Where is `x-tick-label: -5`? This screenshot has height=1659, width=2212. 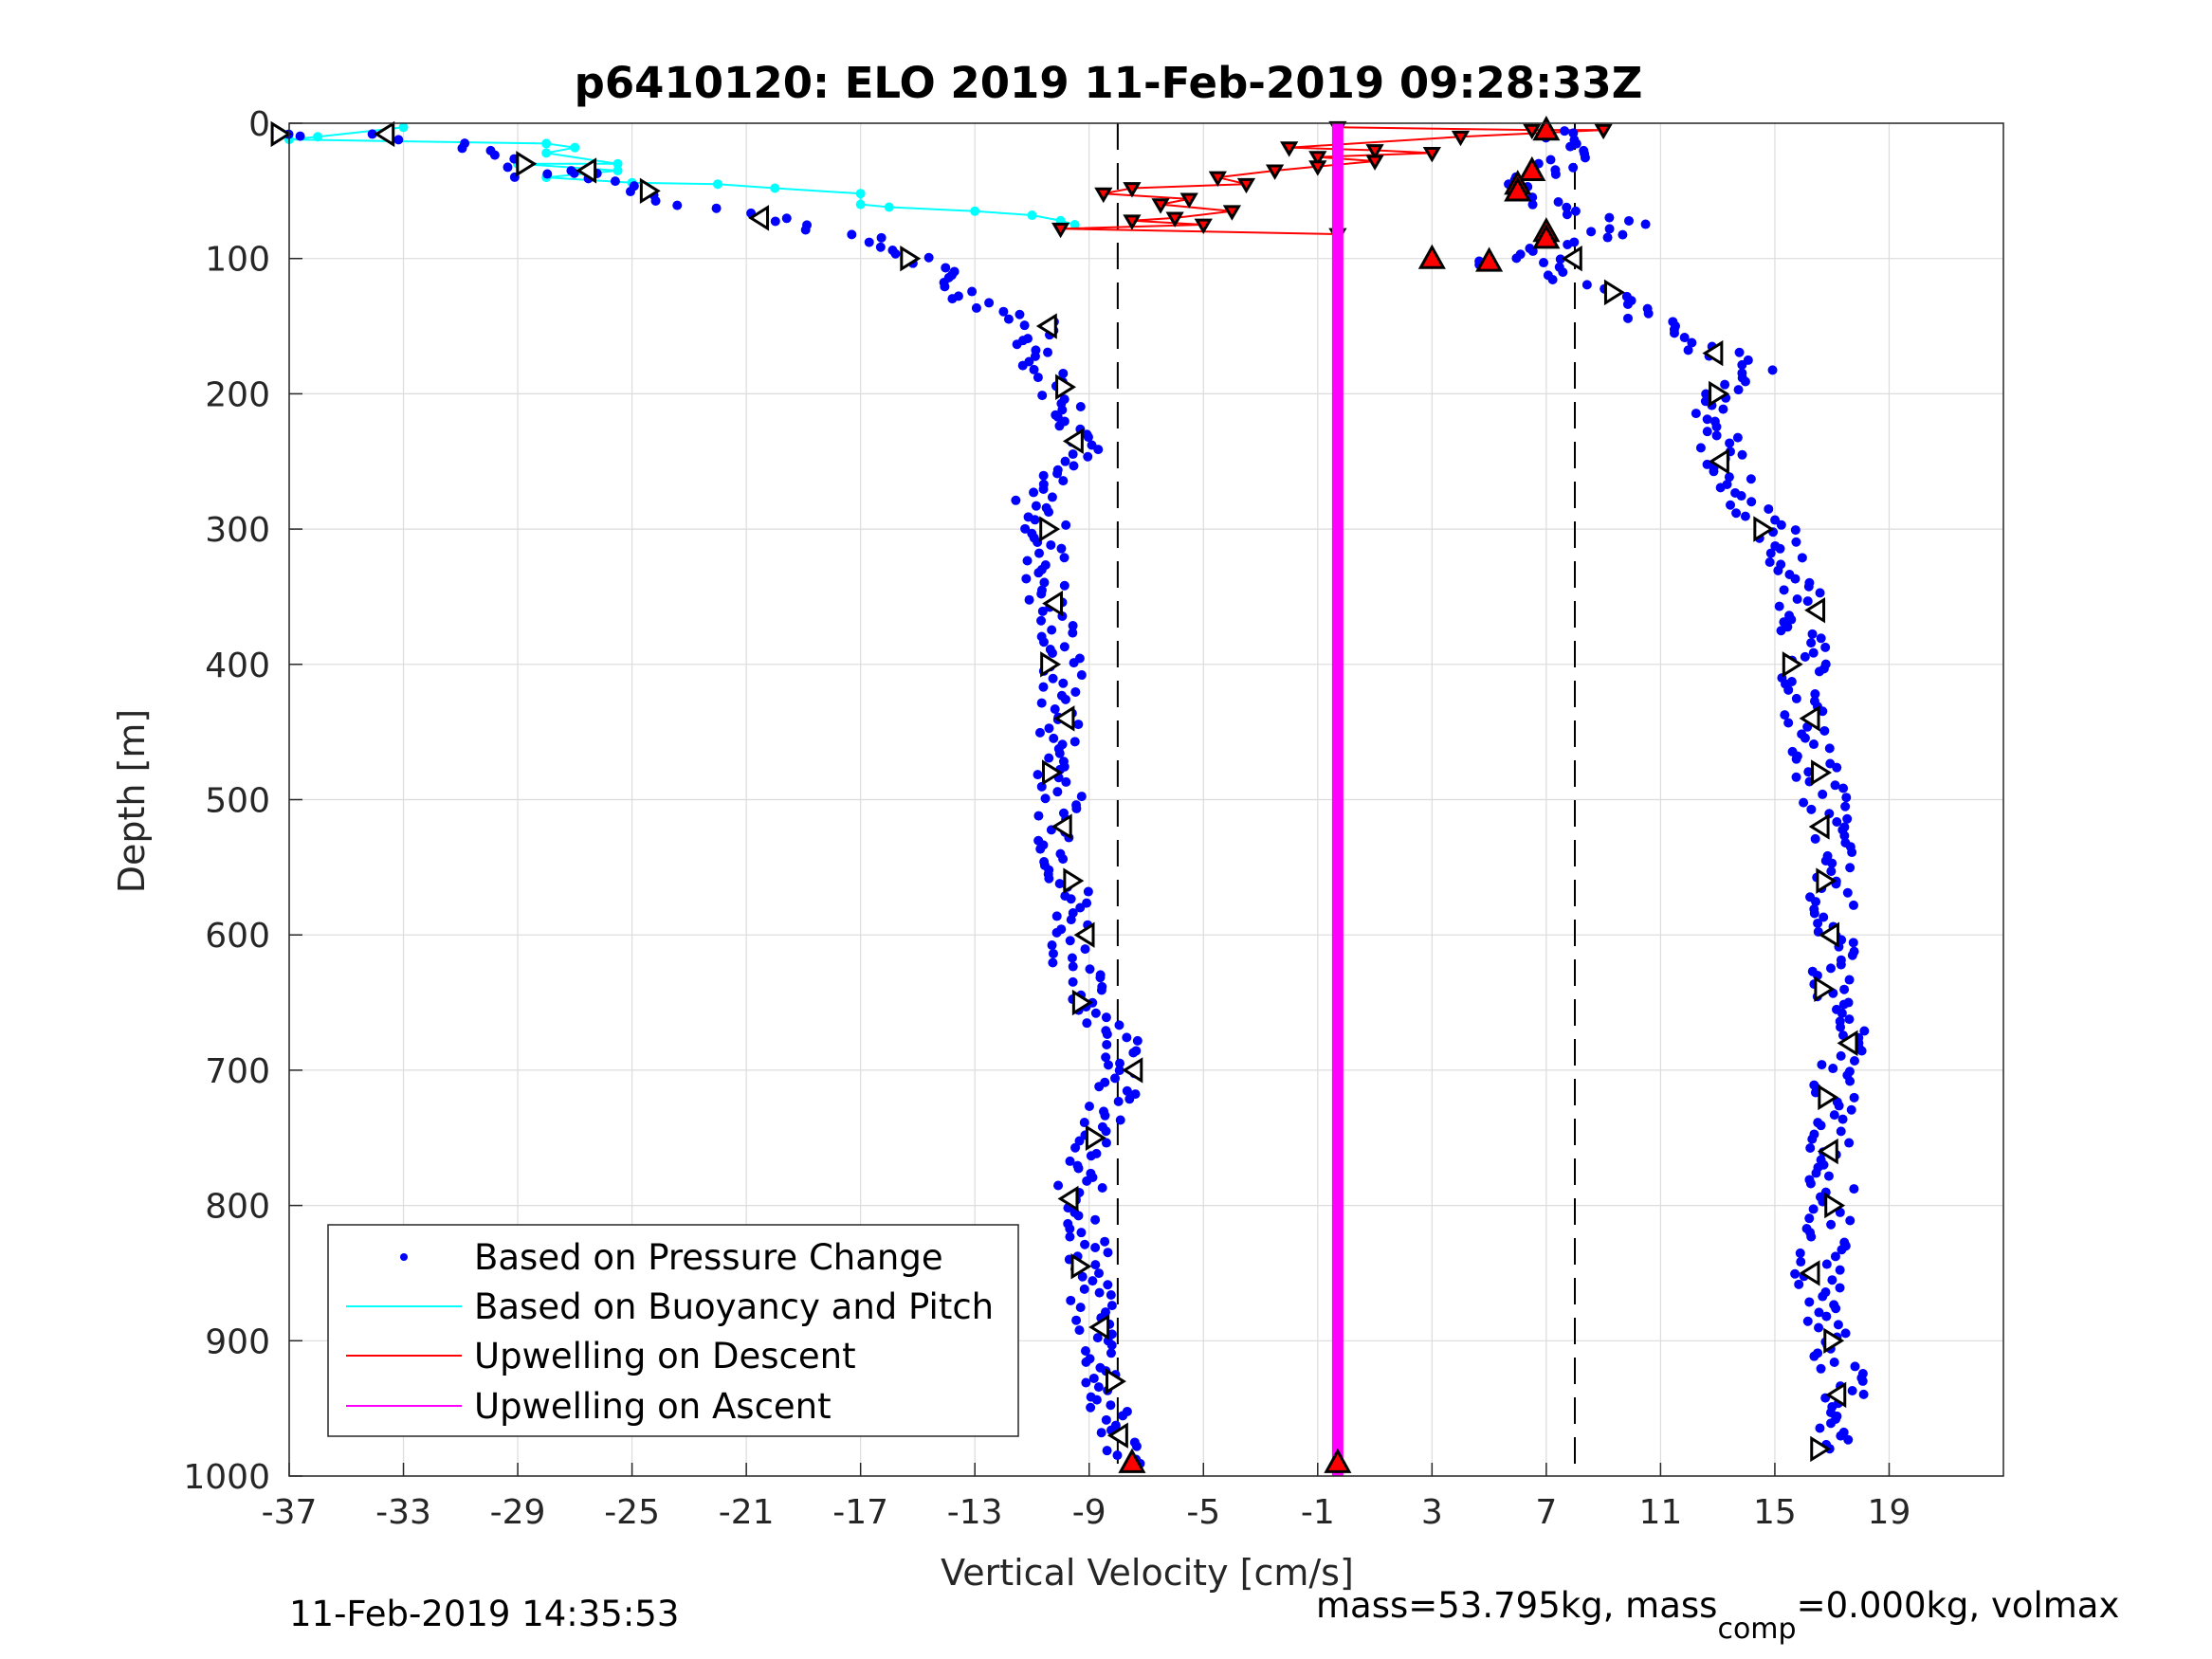
x-tick-label: -5 is located at coordinates (1203, 1512).